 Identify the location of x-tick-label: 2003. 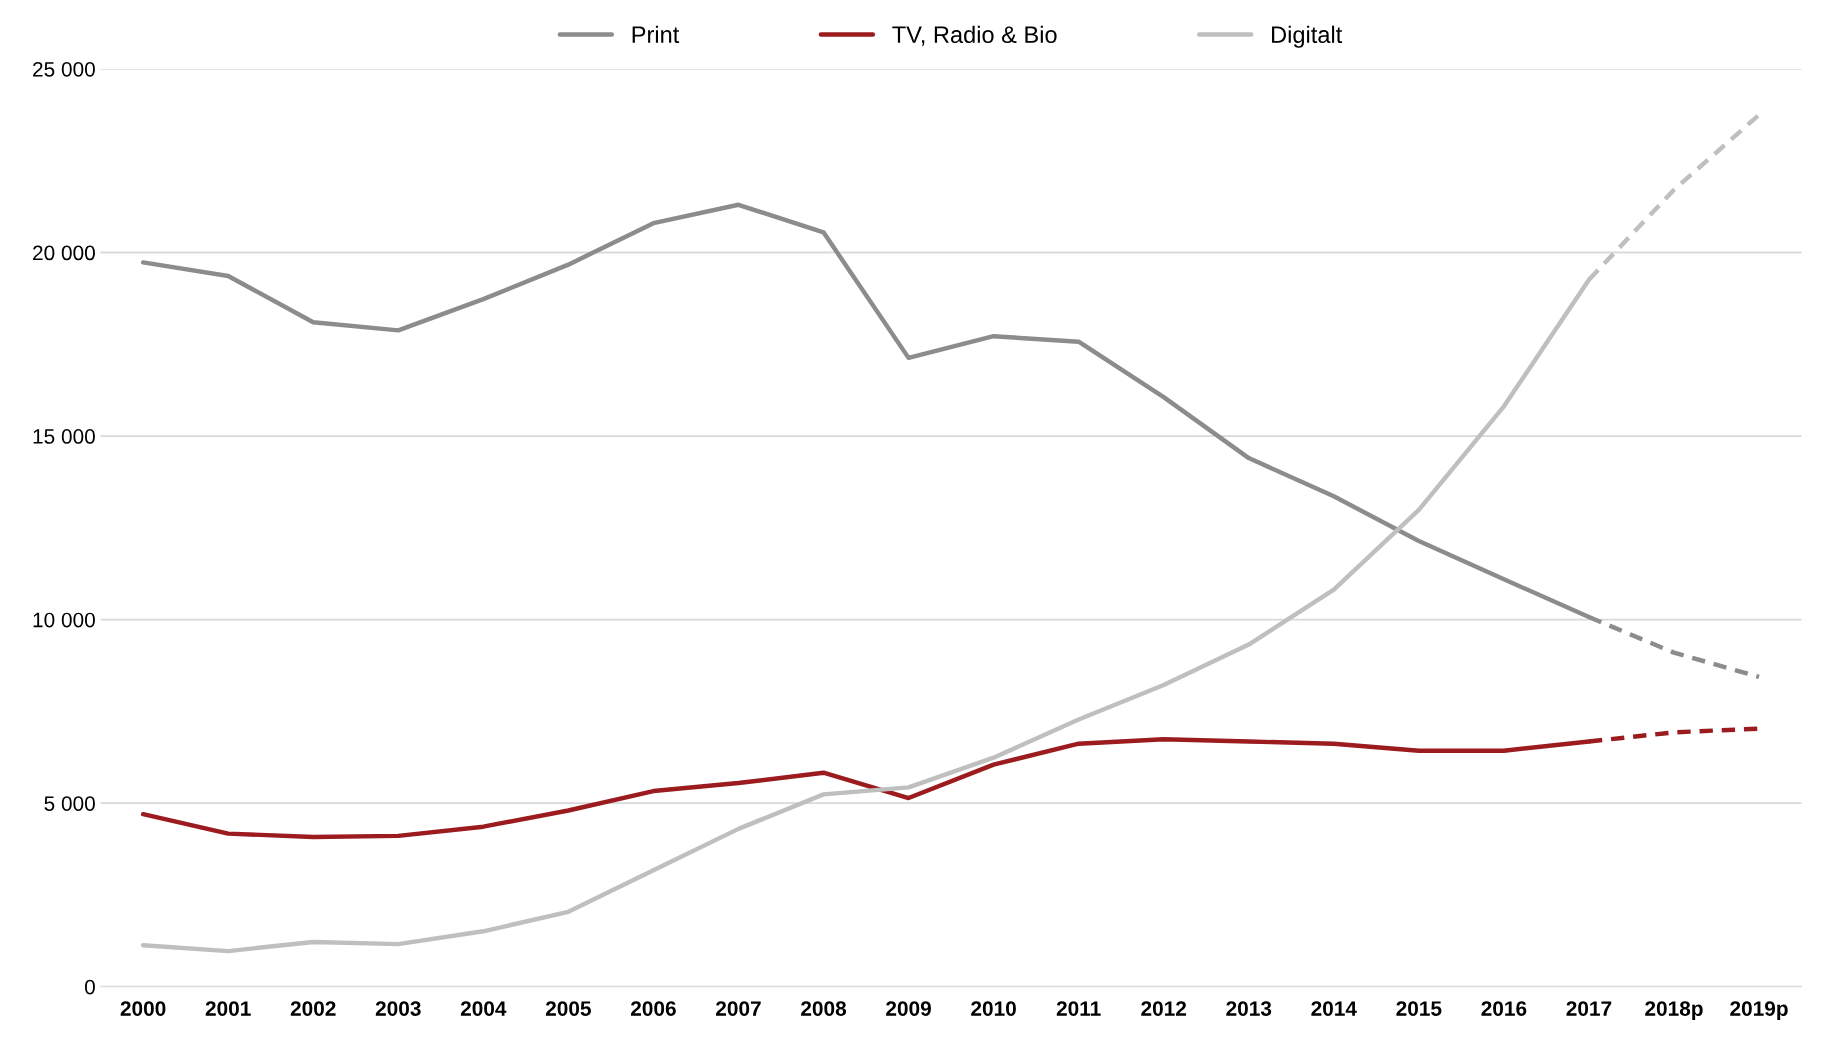
(398, 1008).